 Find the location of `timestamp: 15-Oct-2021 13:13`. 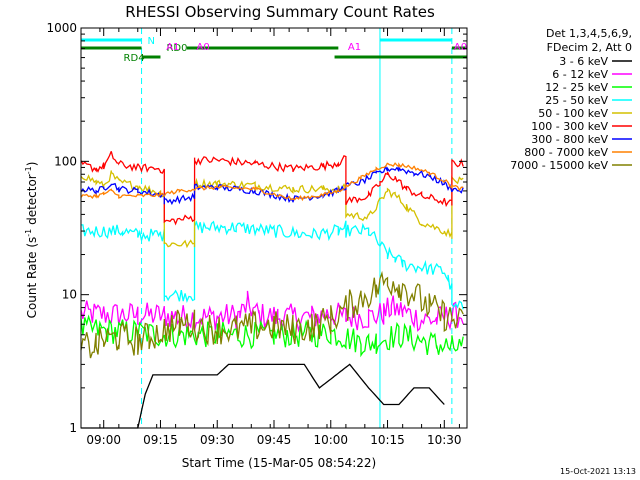

timestamp: 15-Oct-2021 13:13 is located at coordinates (598, 471).